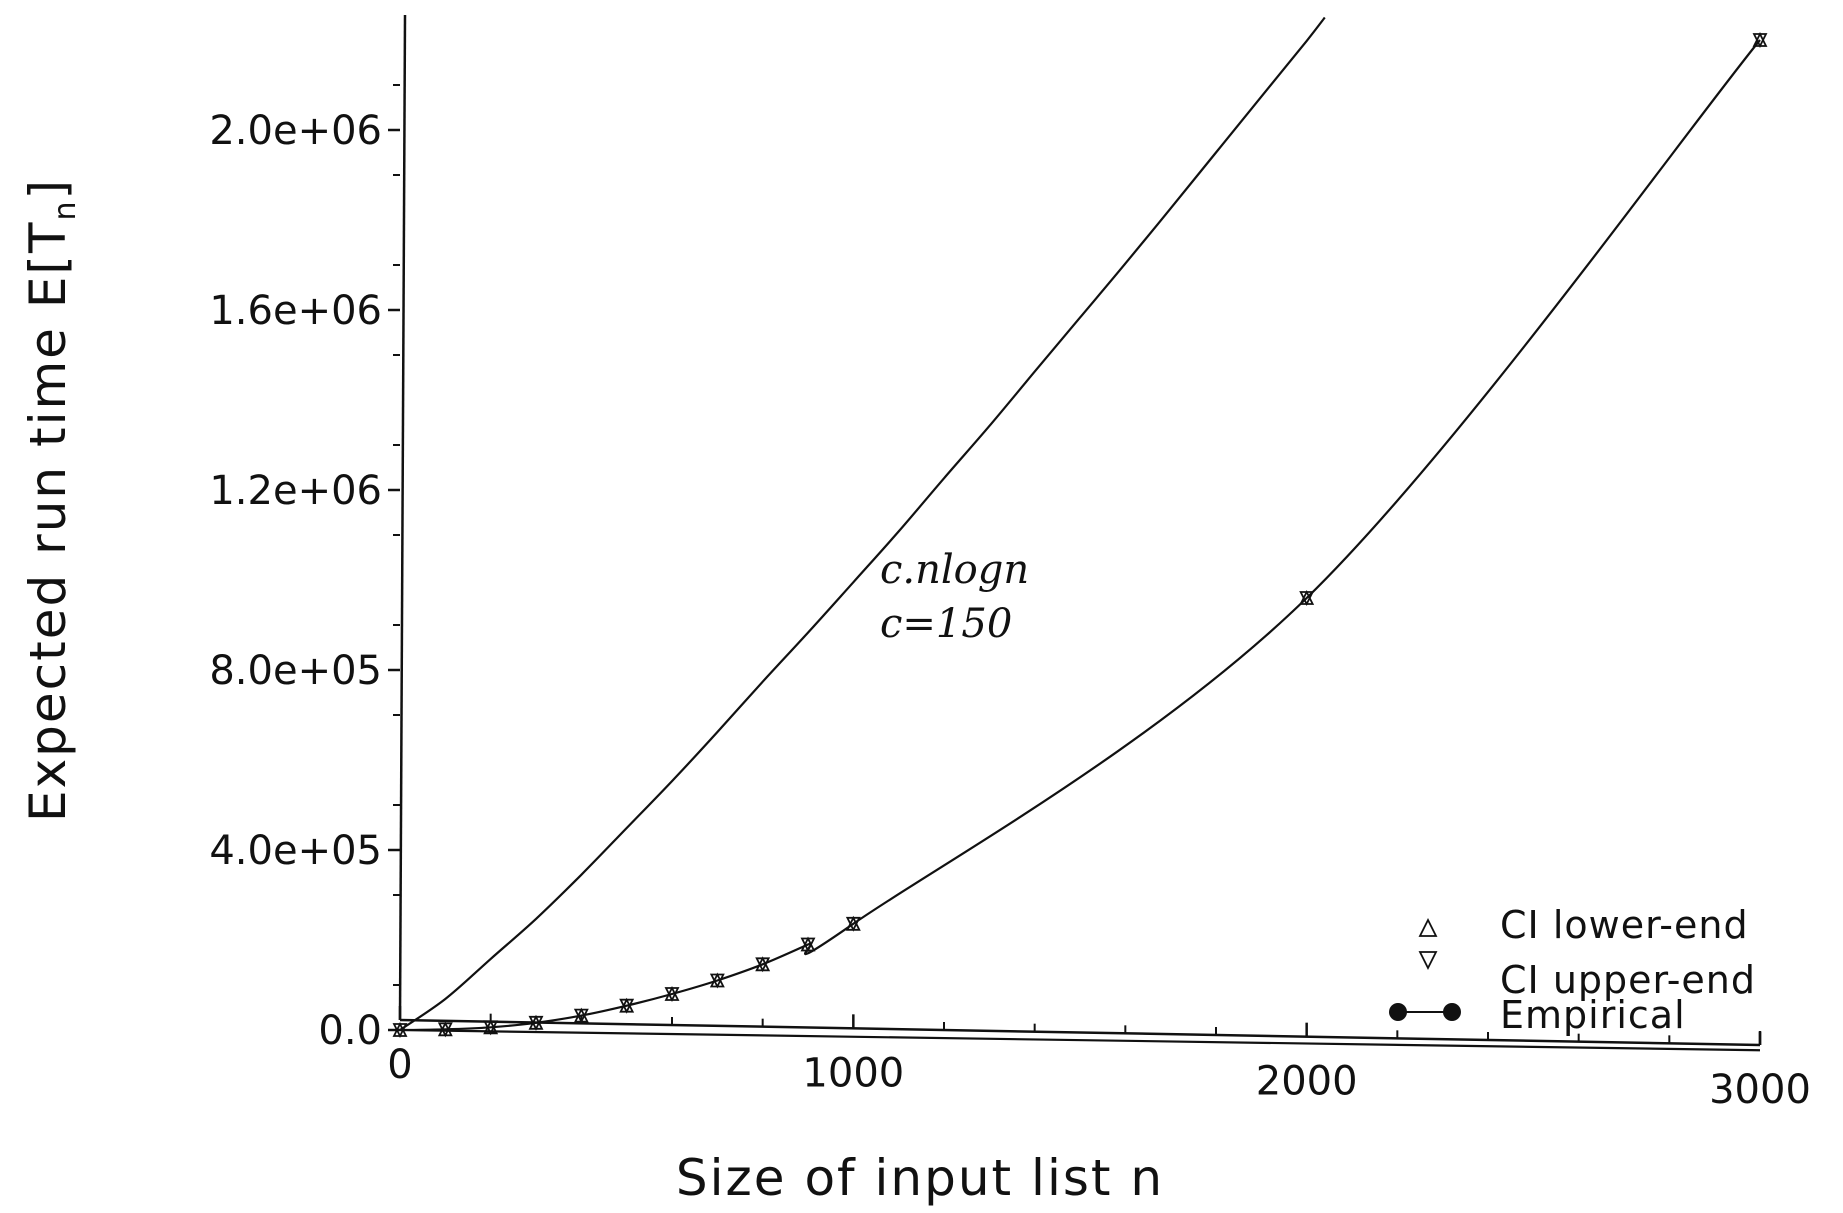 The width and height of the screenshot is (1843, 1213). Describe the element at coordinates (295, 131) in the screenshot. I see `y-tick-label: 2.0e+06` at that location.